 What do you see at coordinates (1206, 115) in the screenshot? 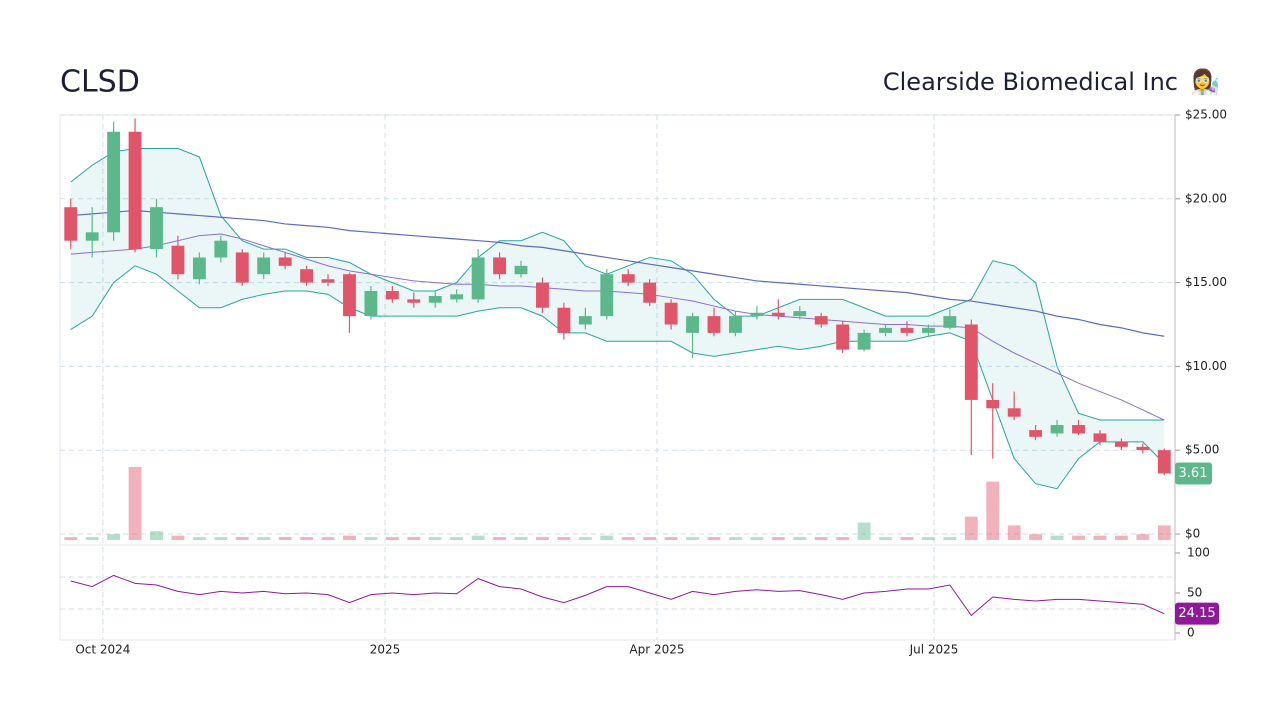
I see `y-tick-label: $25.00` at bounding box center [1206, 115].